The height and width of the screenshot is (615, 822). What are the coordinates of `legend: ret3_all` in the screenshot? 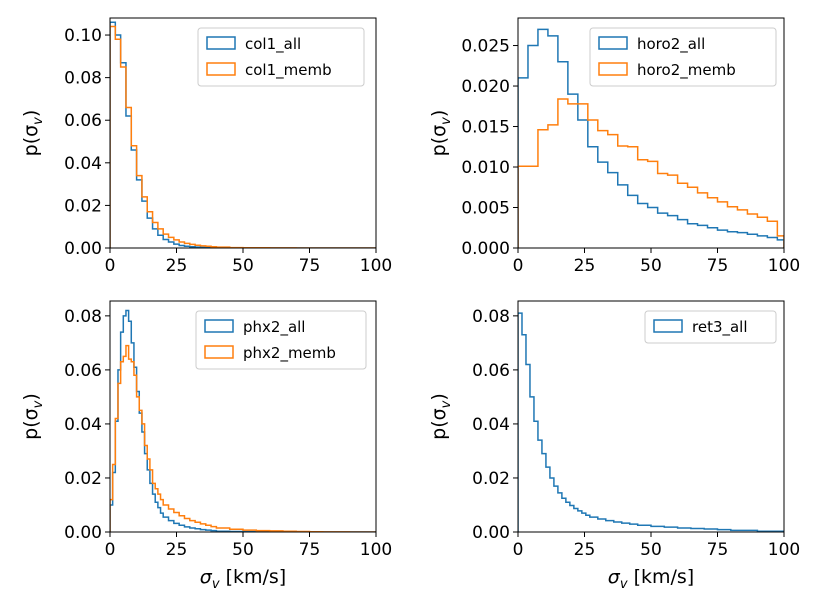 It's located at (710, 327).